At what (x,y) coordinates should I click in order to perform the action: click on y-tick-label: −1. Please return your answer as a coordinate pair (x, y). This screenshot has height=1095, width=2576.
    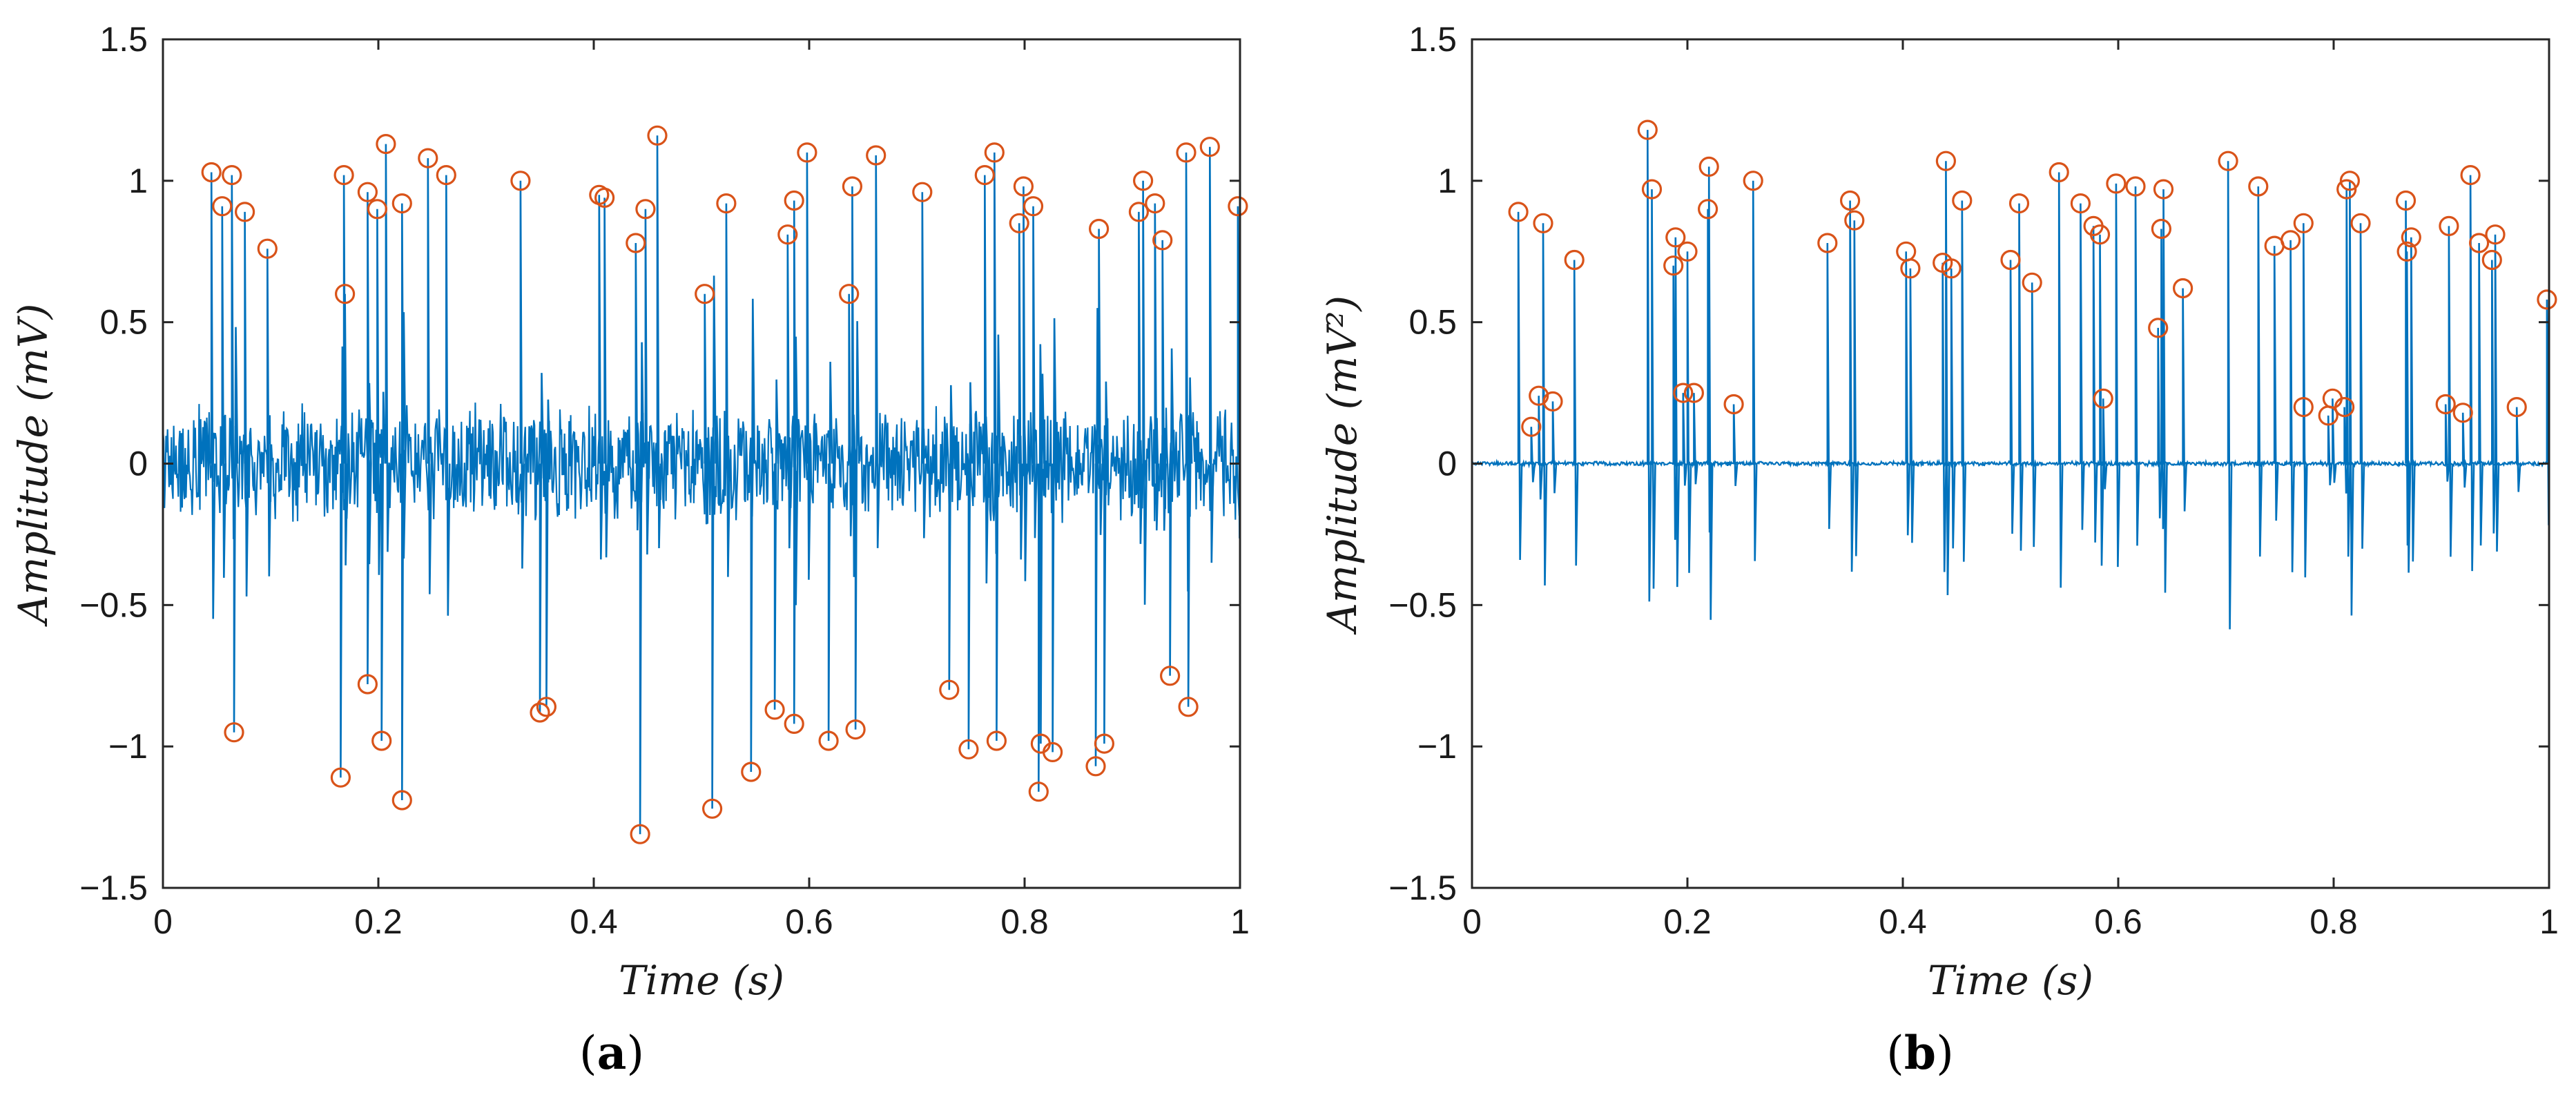
    Looking at the image, I should click on (128, 747).